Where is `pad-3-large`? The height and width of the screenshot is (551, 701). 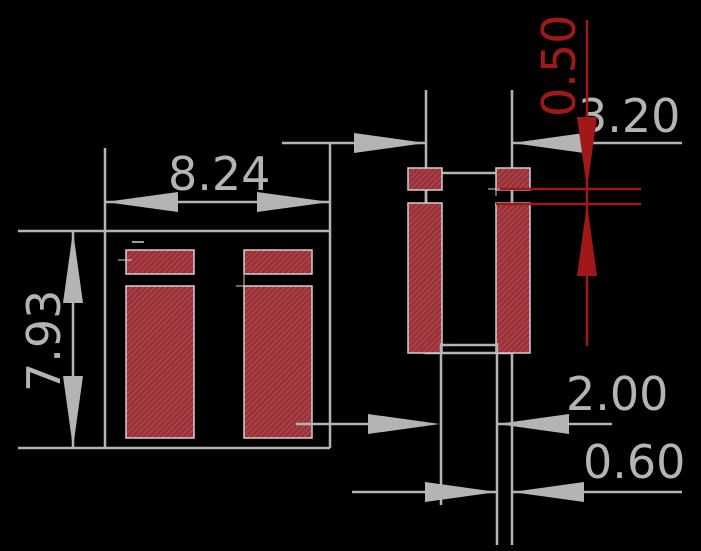 pad-3-large is located at coordinates (425, 278).